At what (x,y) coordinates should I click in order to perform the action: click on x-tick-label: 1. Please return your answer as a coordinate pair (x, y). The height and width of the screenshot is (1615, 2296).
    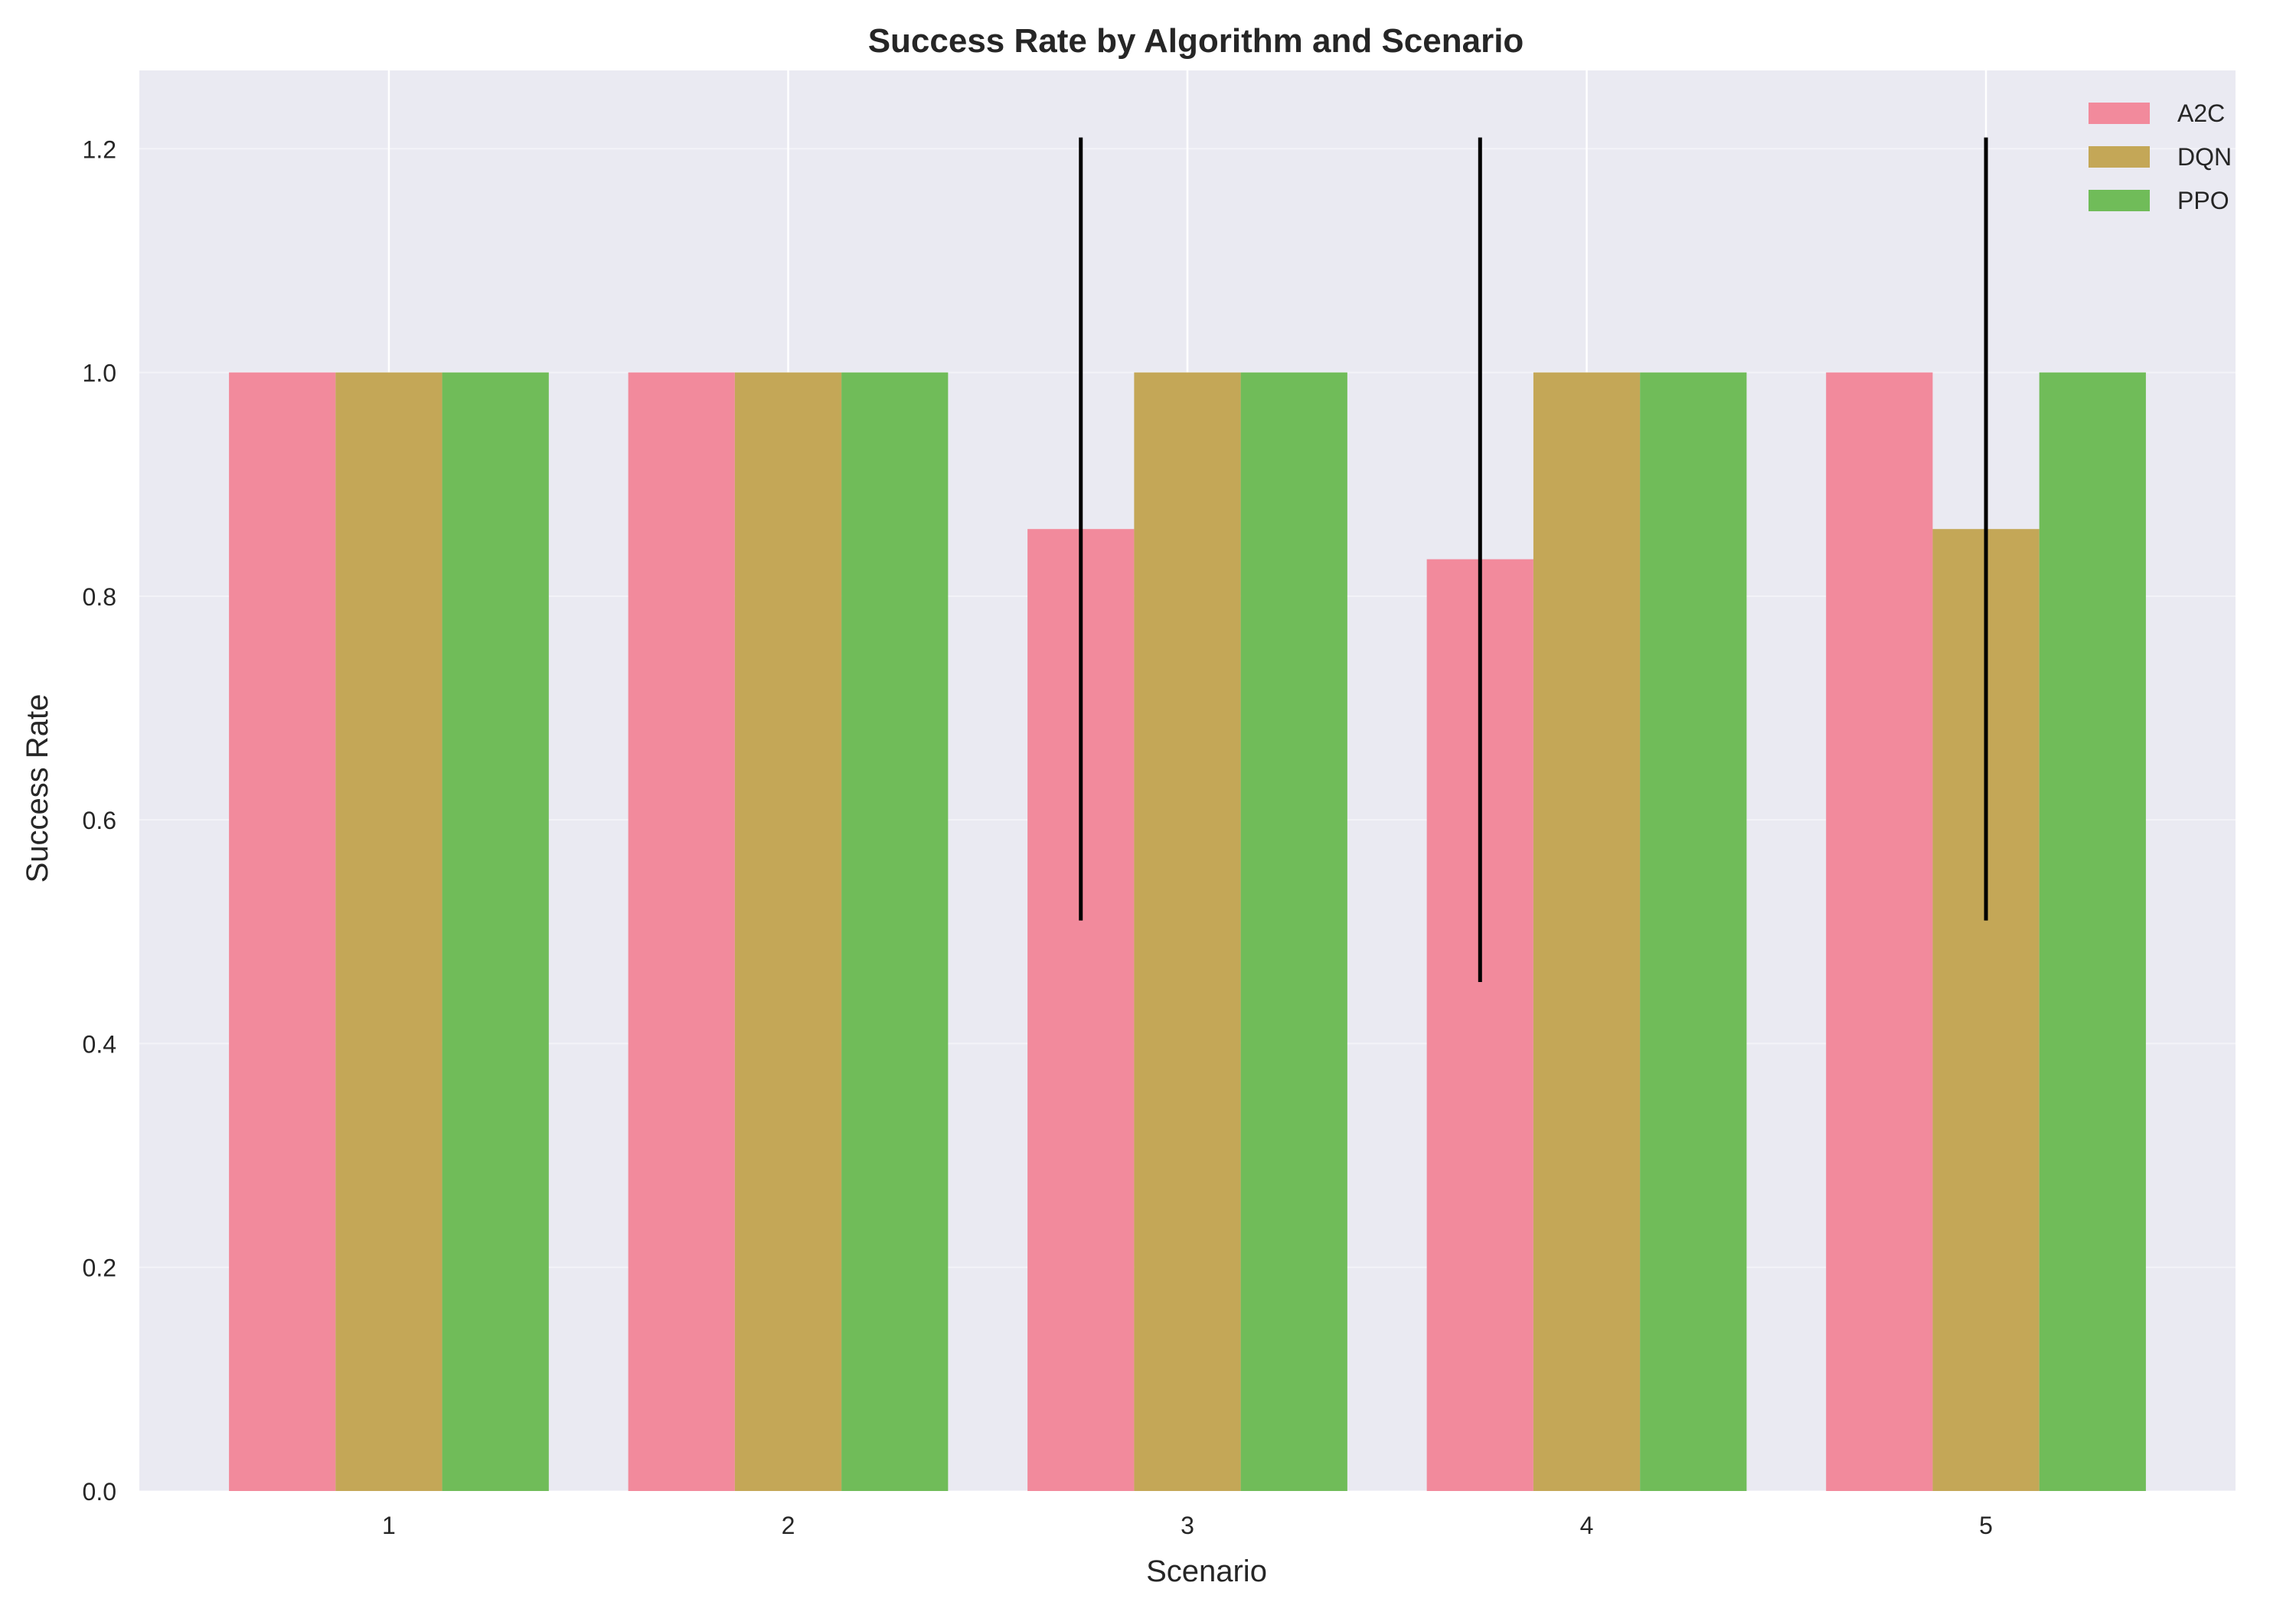
    Looking at the image, I should click on (389, 1525).